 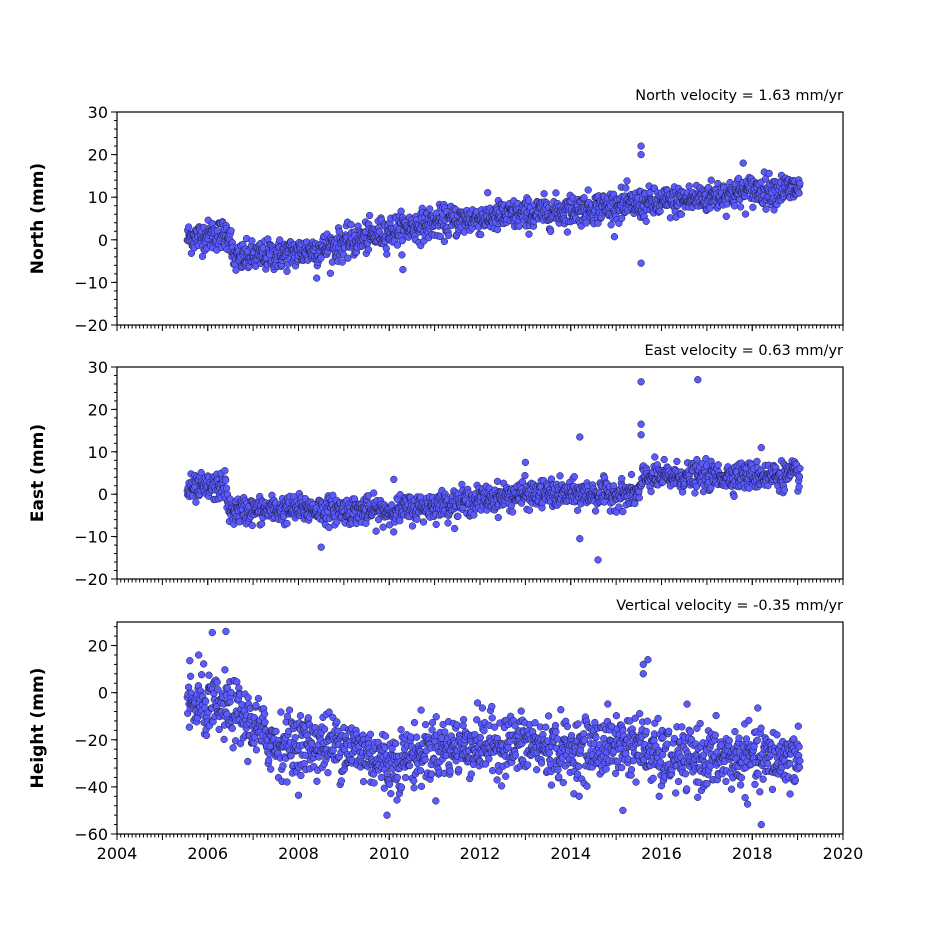 I want to click on y-tick-label: 10, so click(x=98, y=197).